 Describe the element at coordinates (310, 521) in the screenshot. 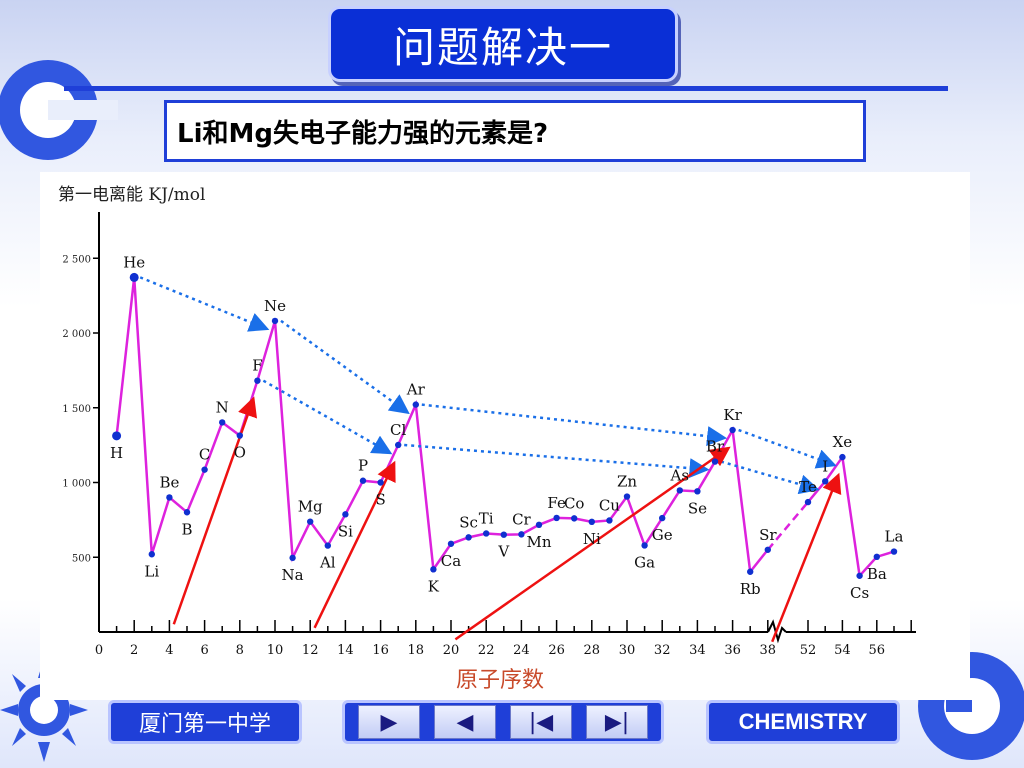

I see `data-point-mg` at that location.